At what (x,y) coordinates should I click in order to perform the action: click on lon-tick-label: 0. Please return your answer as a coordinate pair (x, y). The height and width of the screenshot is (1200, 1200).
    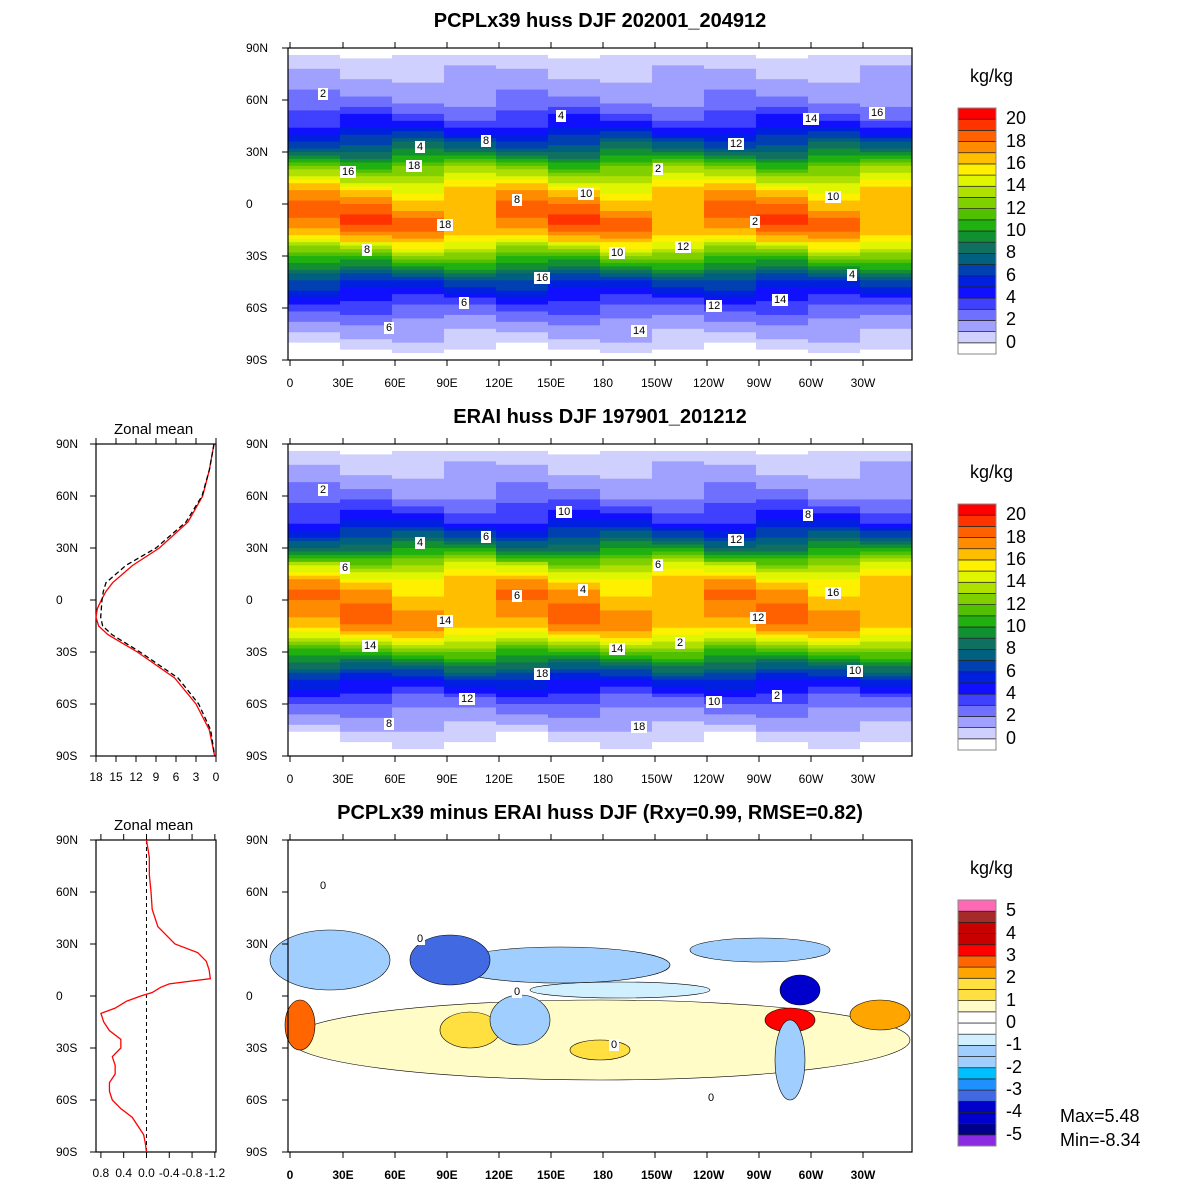
    Looking at the image, I should click on (290, 779).